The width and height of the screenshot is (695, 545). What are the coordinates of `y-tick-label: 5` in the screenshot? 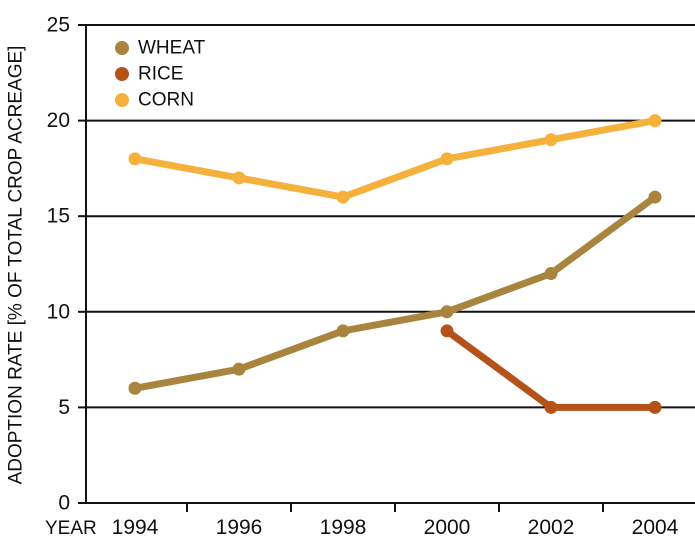 It's located at (64, 407).